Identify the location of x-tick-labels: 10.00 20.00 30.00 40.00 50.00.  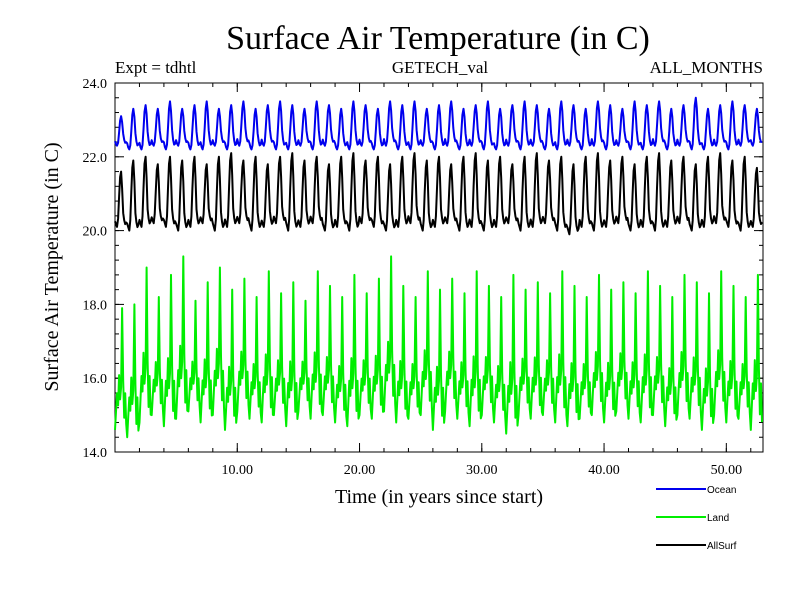
(482, 470).